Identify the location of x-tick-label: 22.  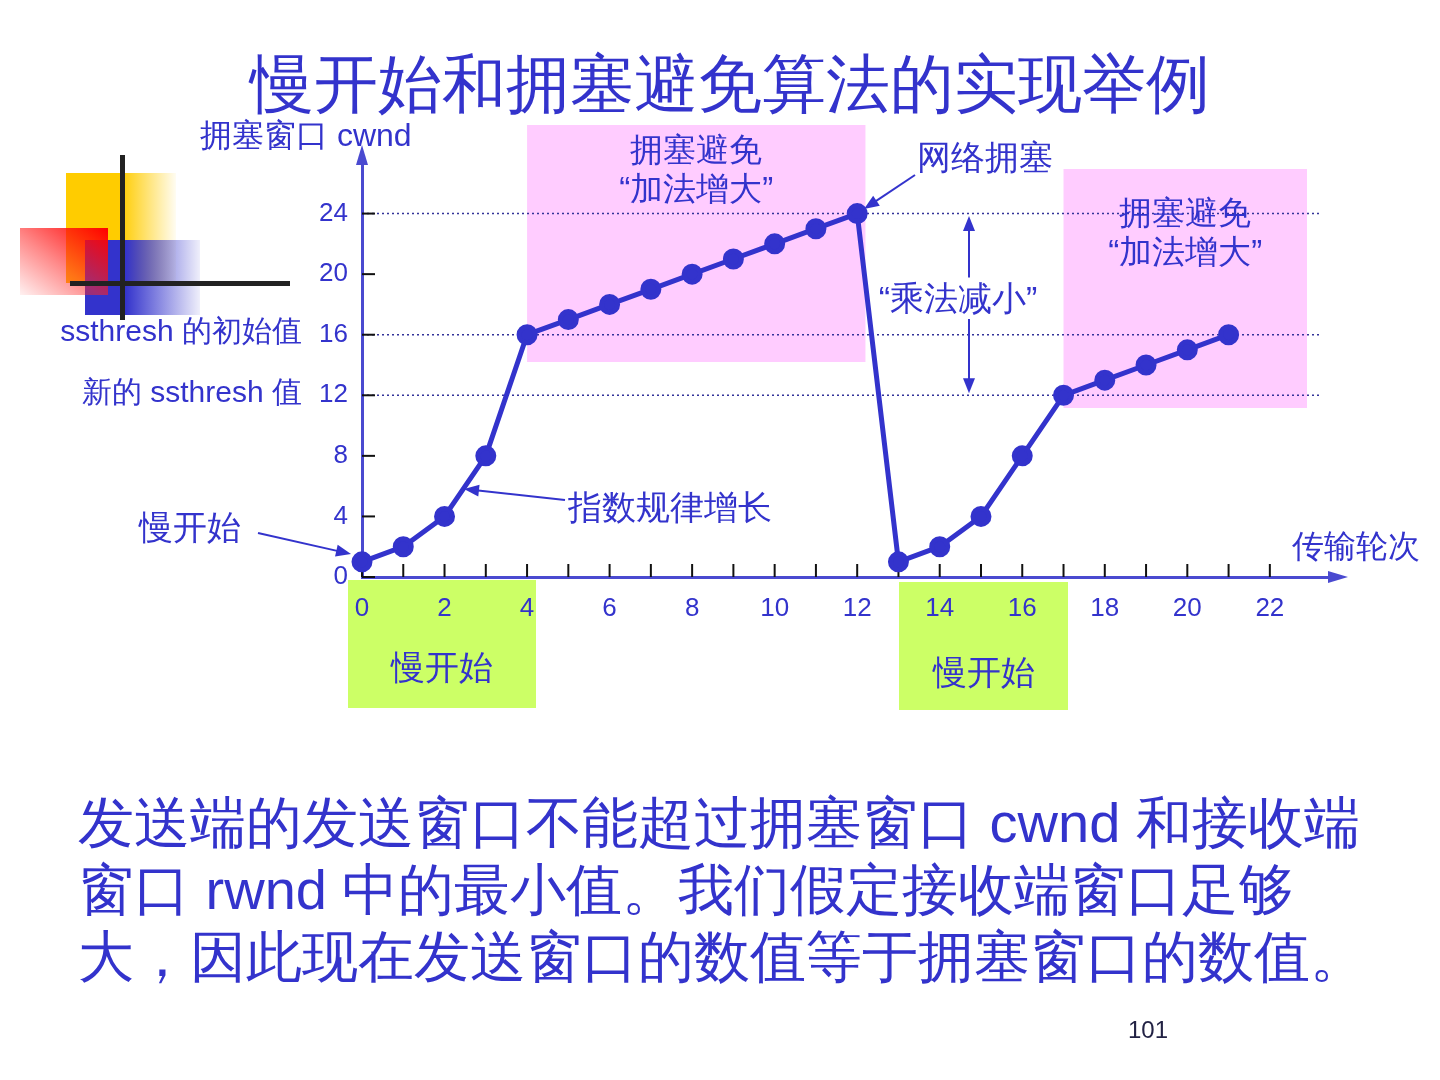
(1270, 606).